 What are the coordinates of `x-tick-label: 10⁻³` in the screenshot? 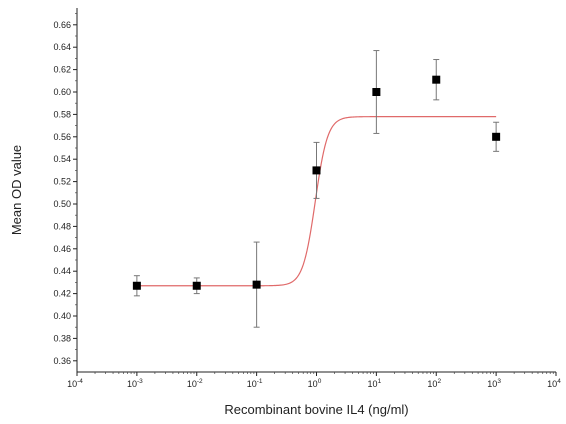 It's located at (135, 383).